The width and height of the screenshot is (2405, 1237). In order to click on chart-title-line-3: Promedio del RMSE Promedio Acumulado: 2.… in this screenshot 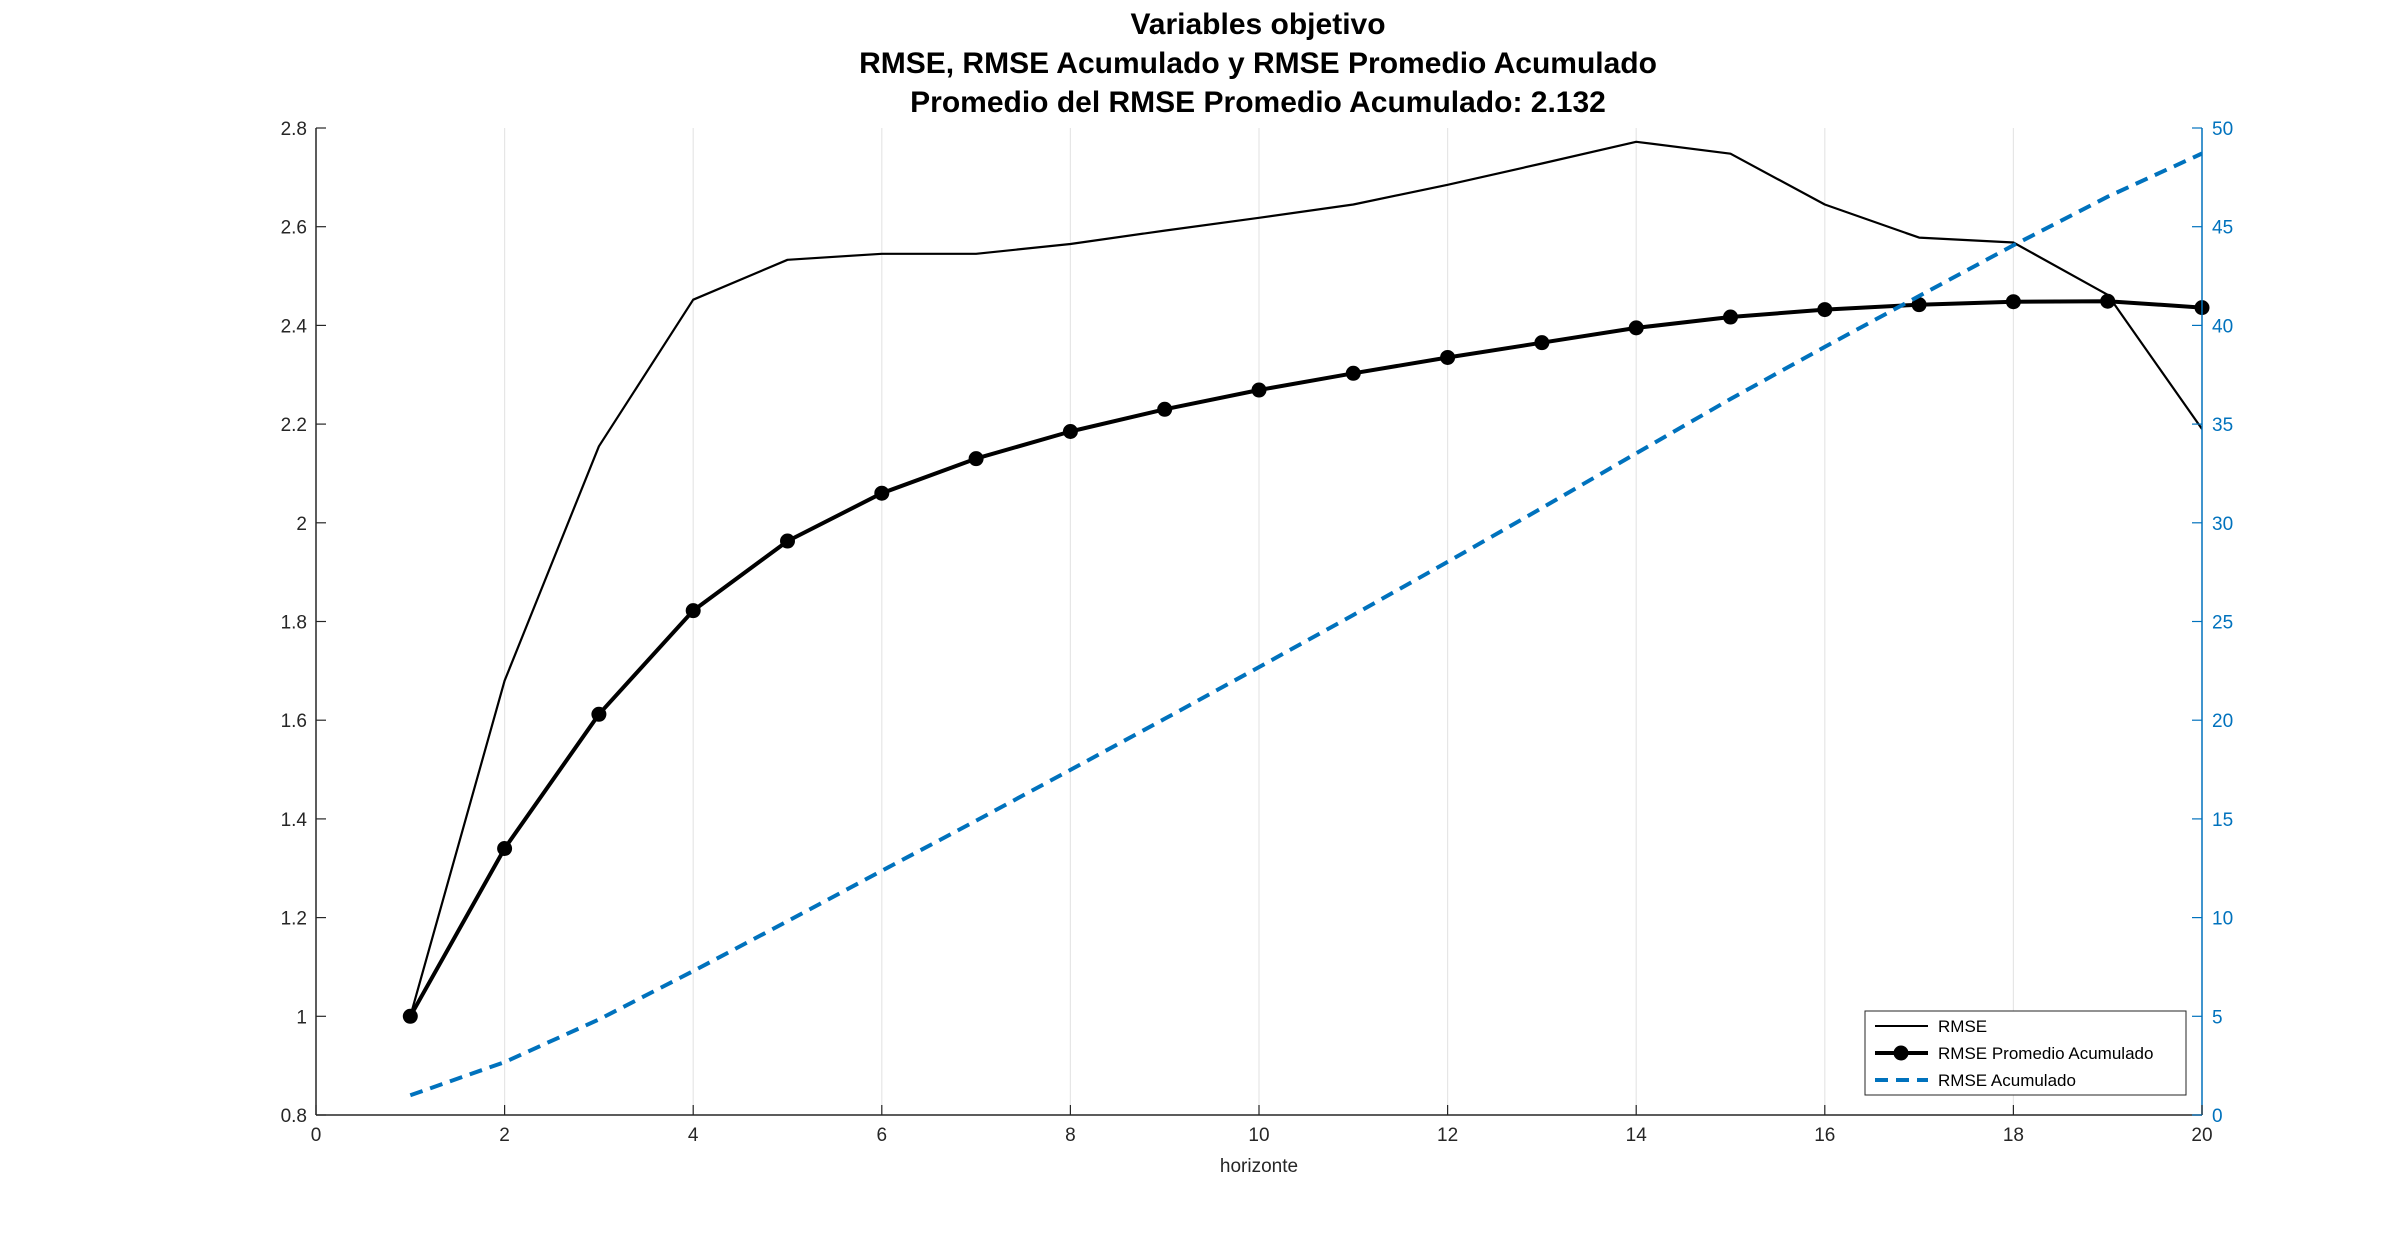, I will do `click(1258, 102)`.